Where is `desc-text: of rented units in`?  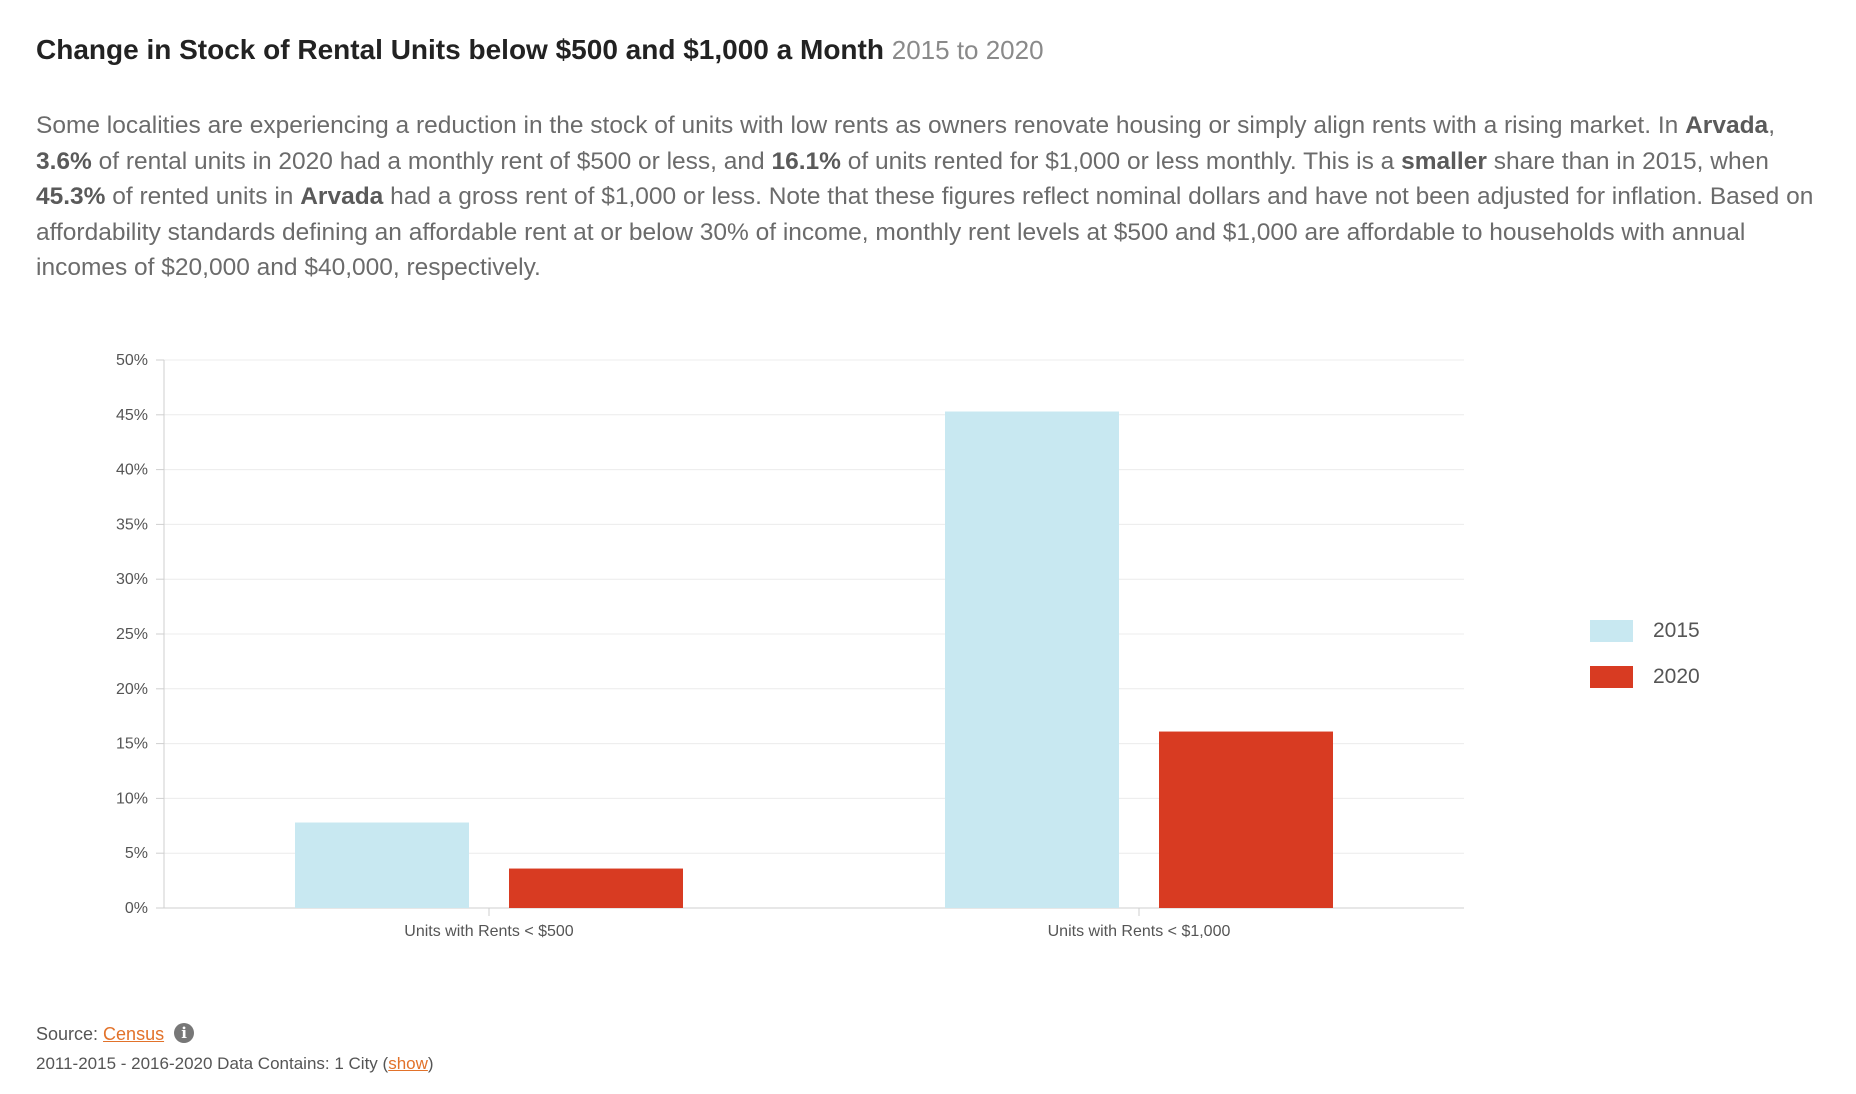 desc-text: of rented units in is located at coordinates (203, 196).